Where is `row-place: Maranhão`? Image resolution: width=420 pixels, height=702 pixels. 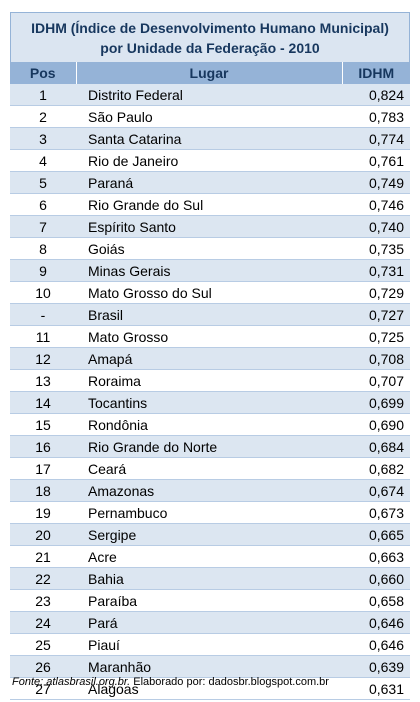 row-place: Maranhão is located at coordinates (209, 666).